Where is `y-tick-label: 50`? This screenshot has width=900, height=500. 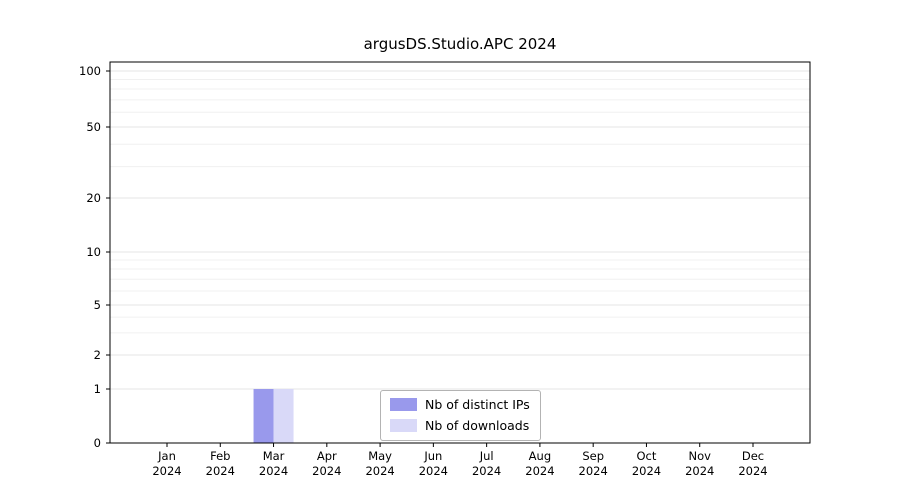 y-tick-label: 50 is located at coordinates (93, 127).